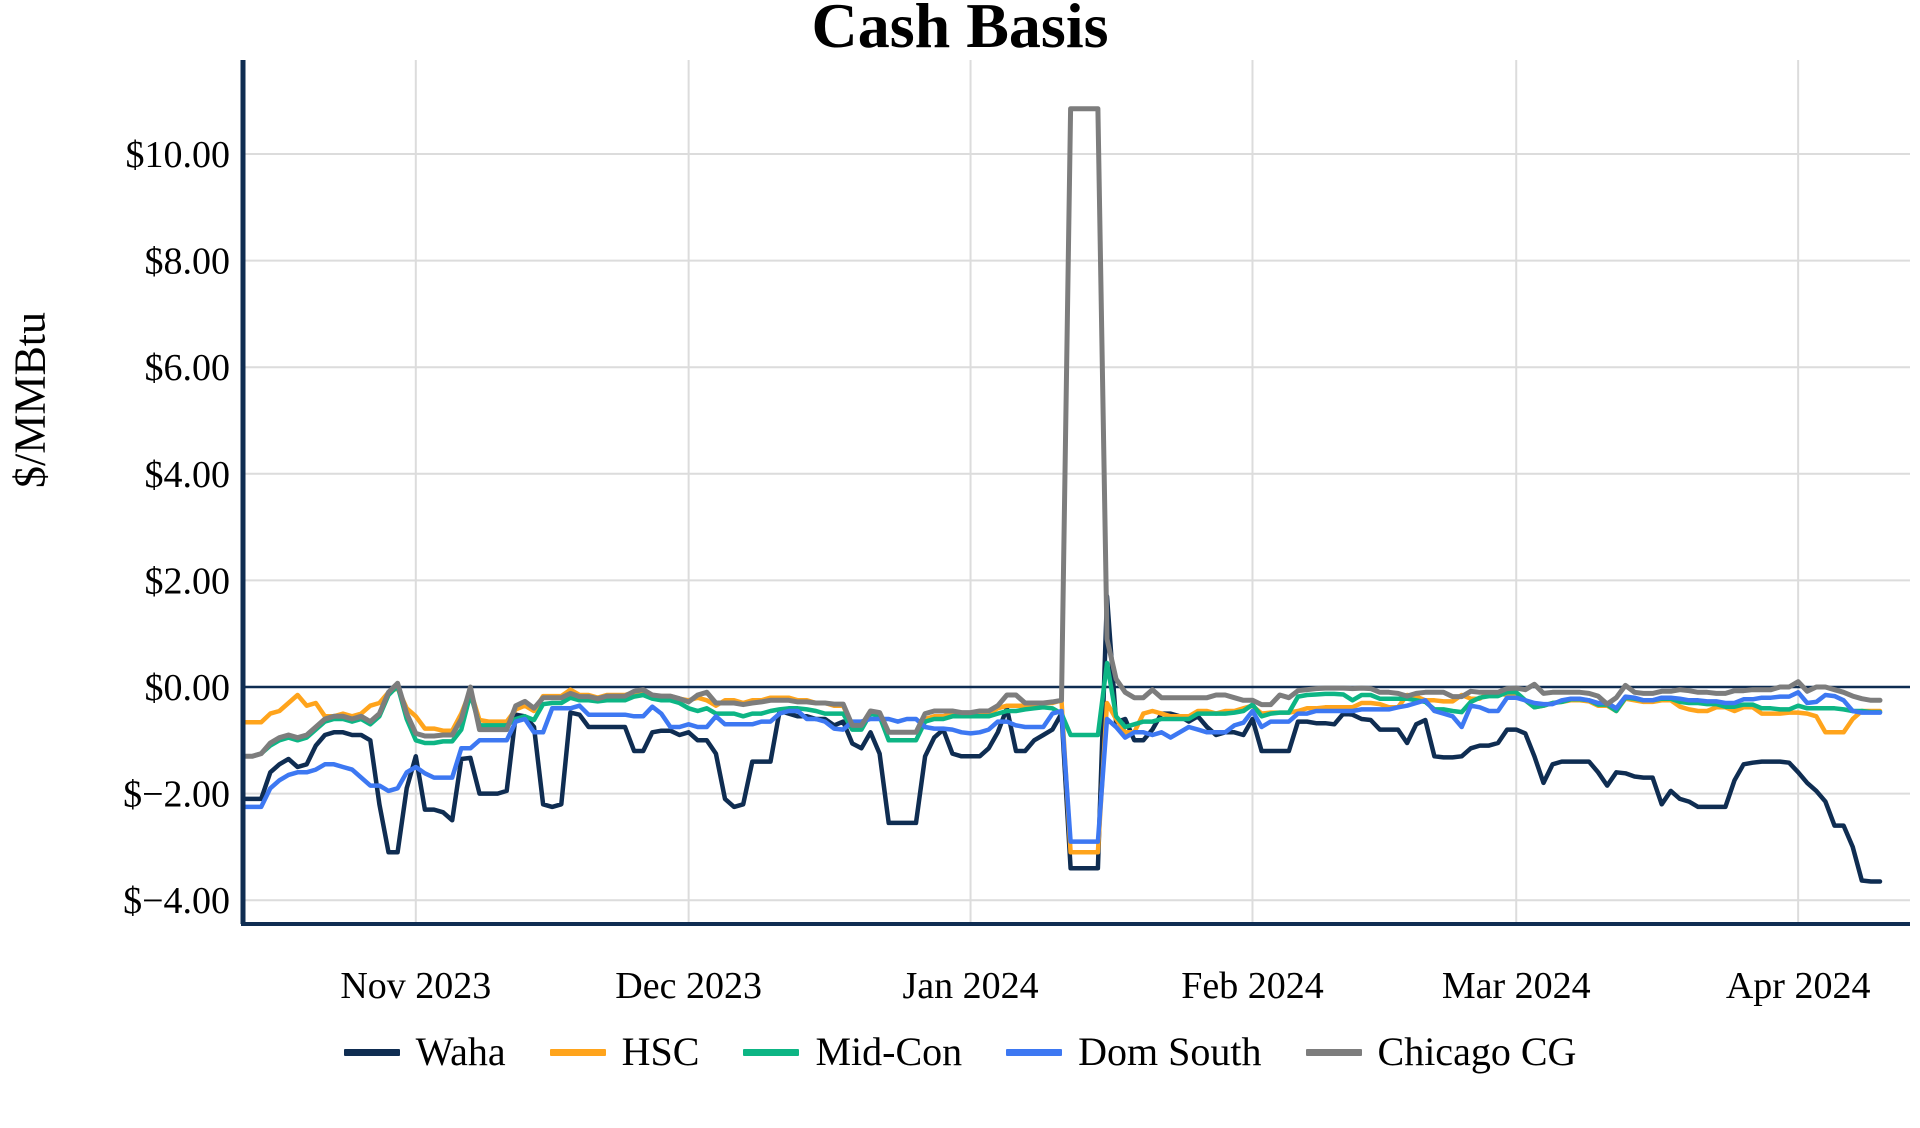 Image resolution: width=1920 pixels, height=1128 pixels. What do you see at coordinates (415, 986) in the screenshot?
I see `x-tick-label: Nov 2023` at bounding box center [415, 986].